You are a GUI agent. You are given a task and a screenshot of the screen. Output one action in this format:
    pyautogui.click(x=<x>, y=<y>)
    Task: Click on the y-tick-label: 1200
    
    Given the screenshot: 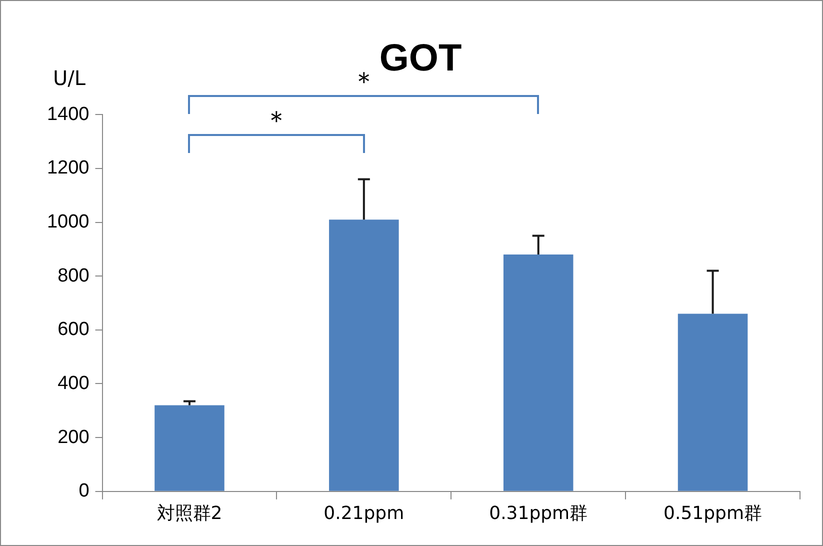 What is the action you would take?
    pyautogui.click(x=68, y=168)
    